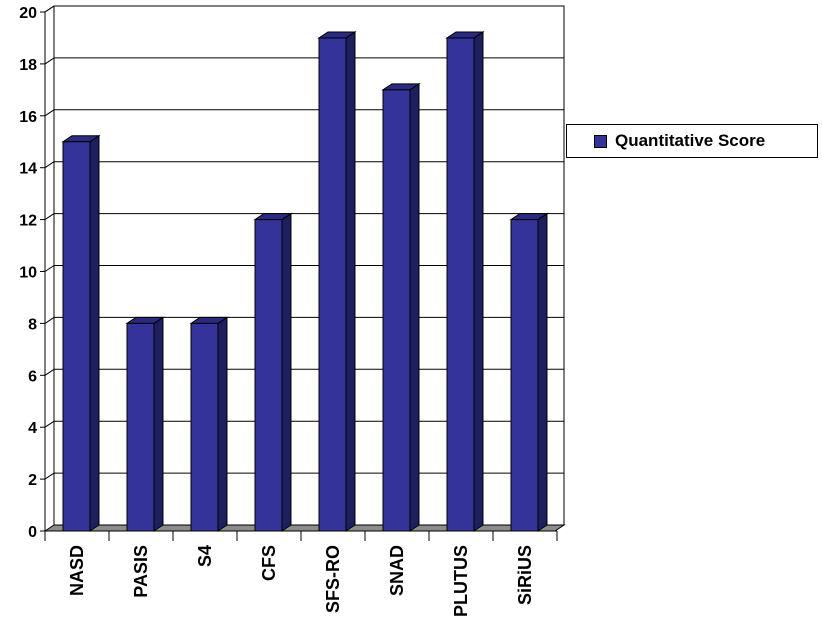 The image size is (822, 638). Describe the element at coordinates (269, 563) in the screenshot. I see `x-tick-label: CFS` at that location.